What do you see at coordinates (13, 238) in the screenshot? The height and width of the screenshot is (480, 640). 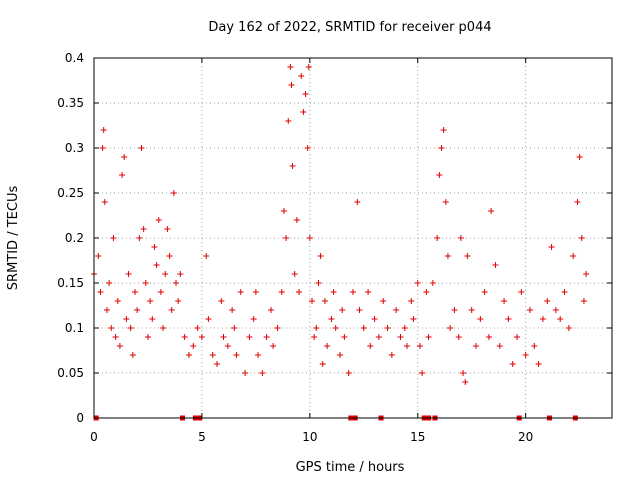 I see `y-axis-label: SRMTID / TECUs` at bounding box center [13, 238].